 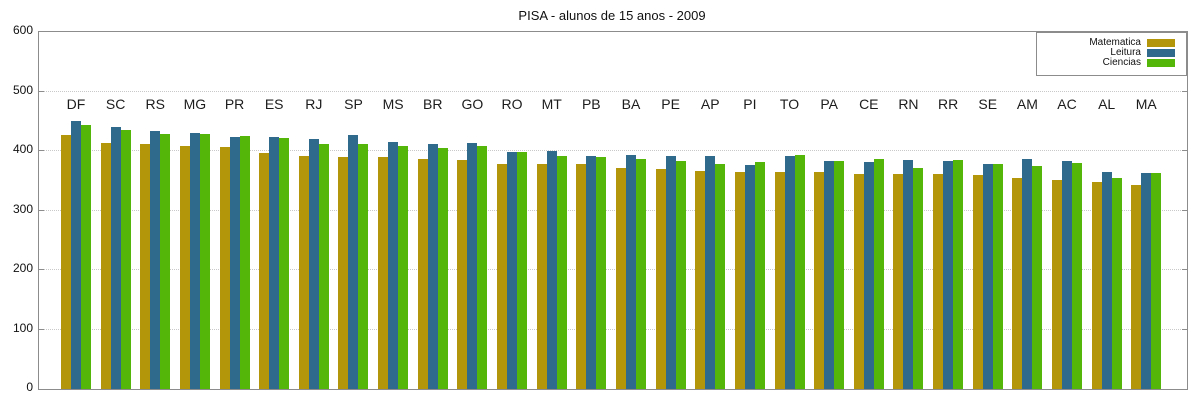 What do you see at coordinates (284, 263) in the screenshot?
I see `bar-ES-ciencias` at bounding box center [284, 263].